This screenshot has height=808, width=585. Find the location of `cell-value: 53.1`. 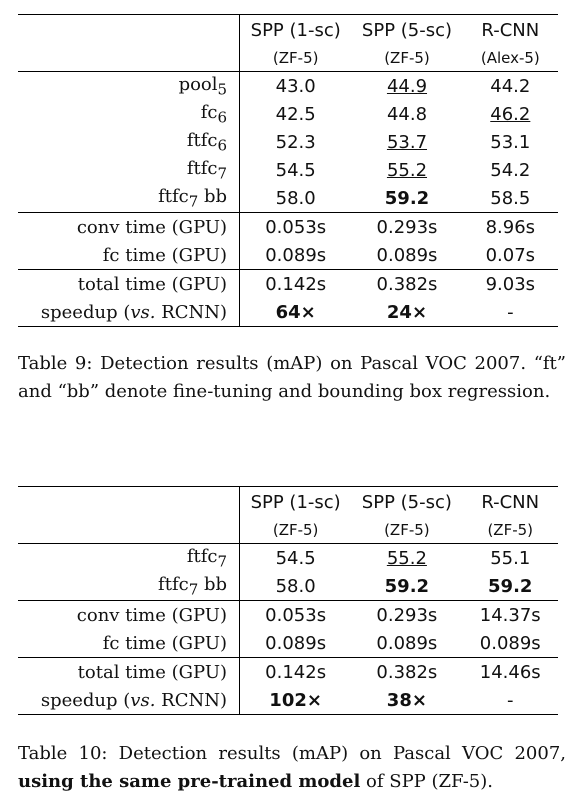

cell-value: 53.1 is located at coordinates (510, 142).